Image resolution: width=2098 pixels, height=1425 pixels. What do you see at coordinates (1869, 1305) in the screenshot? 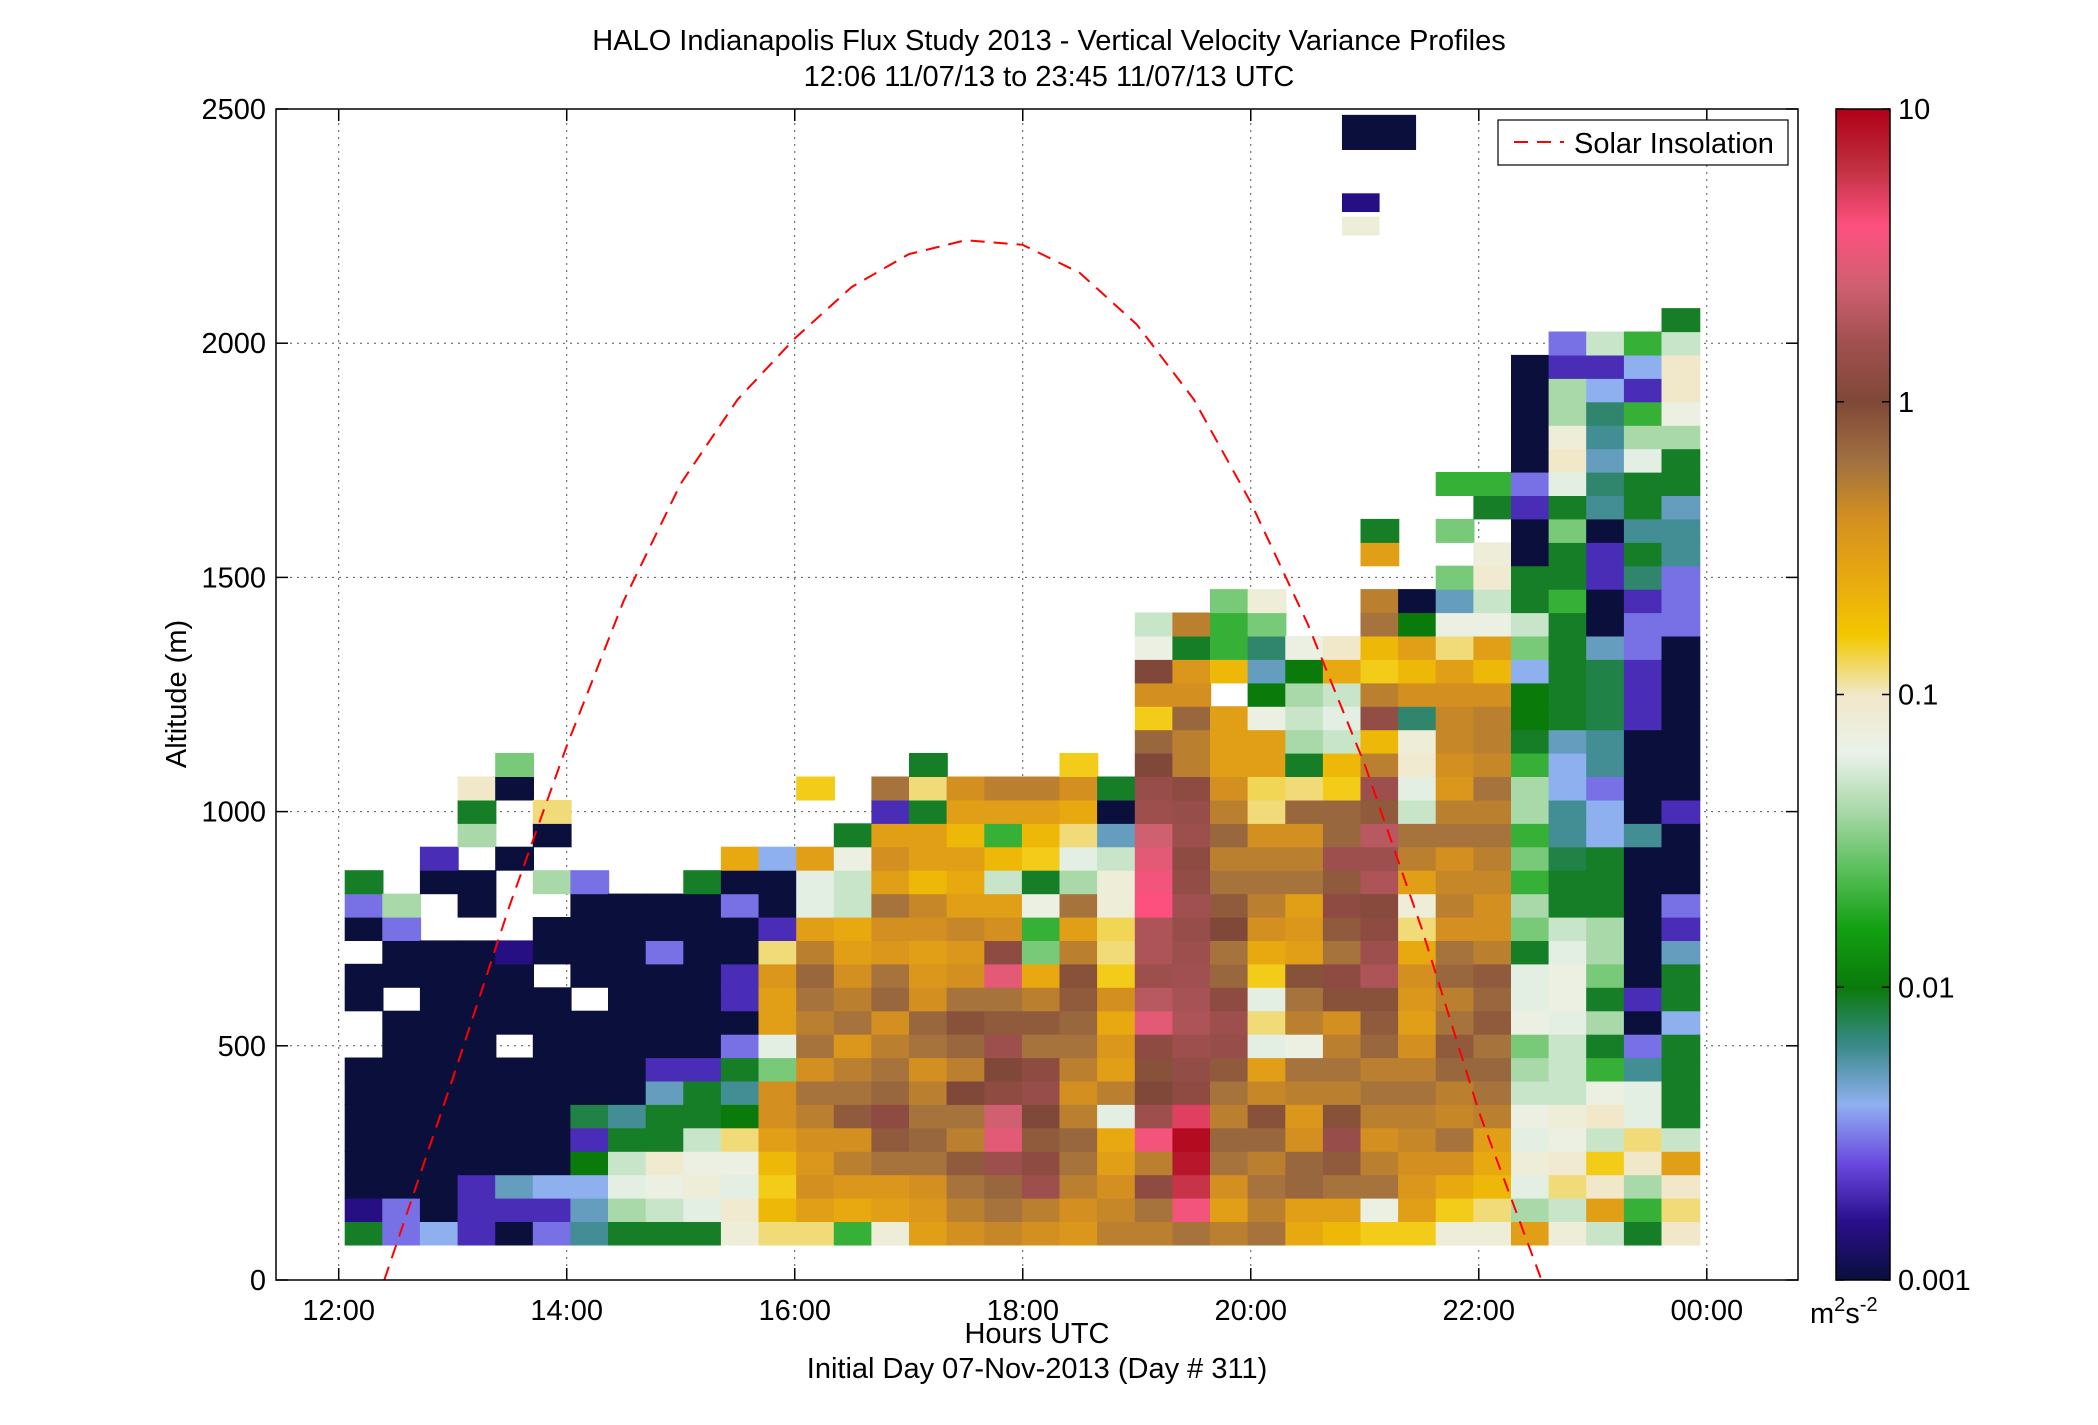
I see `unit-exp-minus2: -2` at bounding box center [1869, 1305].